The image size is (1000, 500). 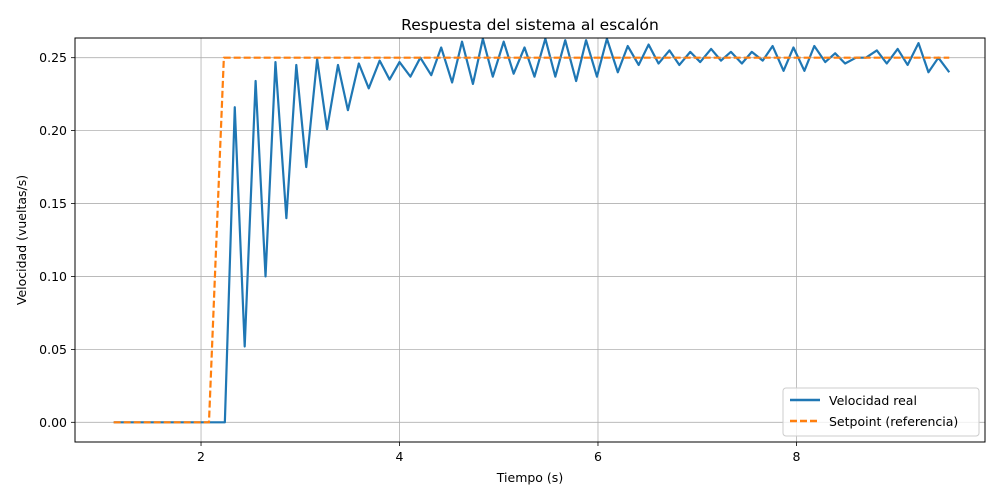 What do you see at coordinates (53, 349) in the screenshot?
I see `y-tick-label: 0.05` at bounding box center [53, 349].